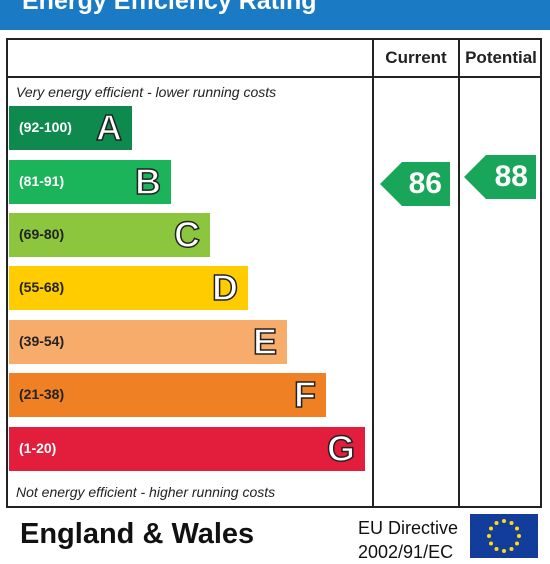  Describe the element at coordinates (274, 507) in the screenshot. I see `footer-divider` at that location.